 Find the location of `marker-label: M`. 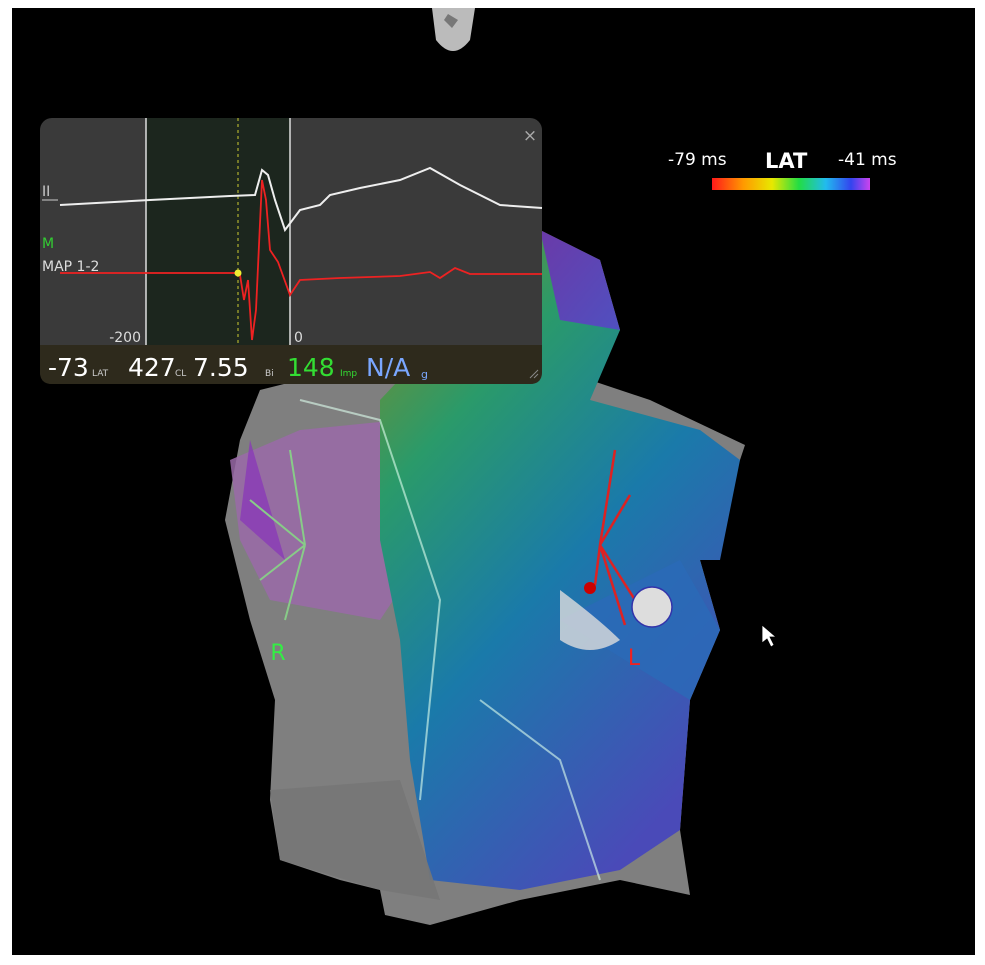

marker-label: M is located at coordinates (48, 244).